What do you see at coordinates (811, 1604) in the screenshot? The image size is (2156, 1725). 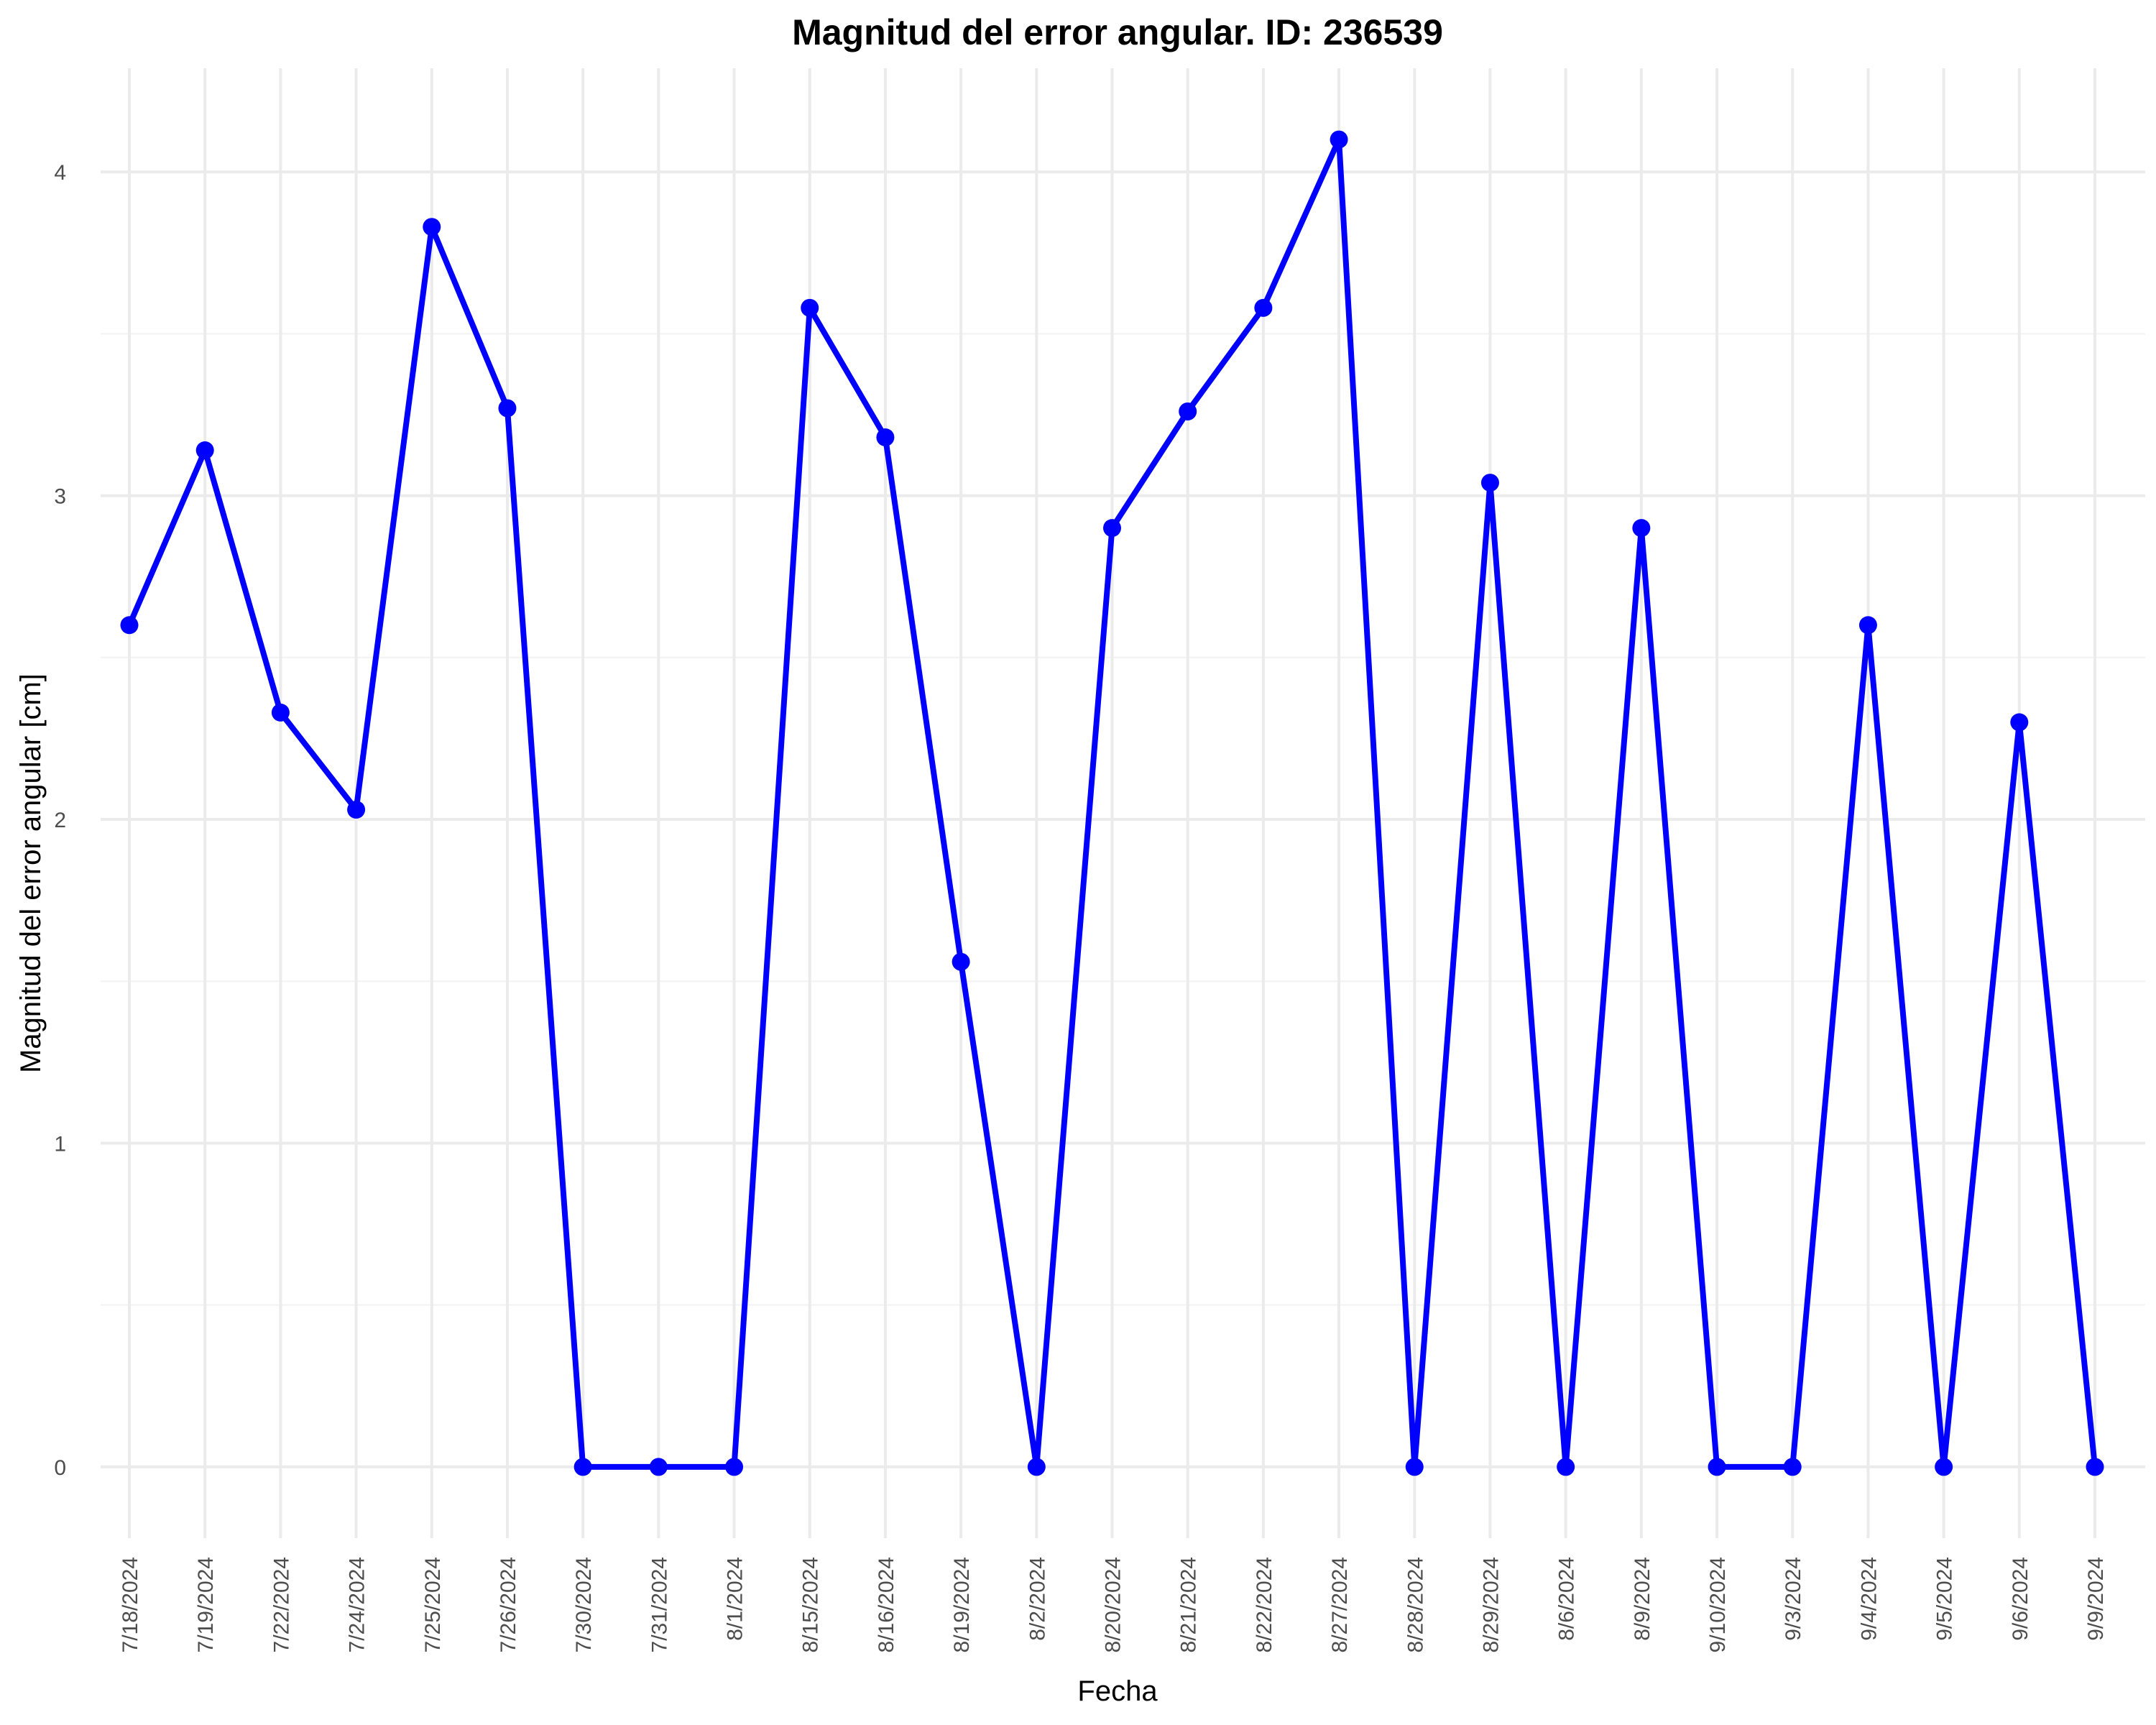 I see `x-tick-label: 8/15/2024` at bounding box center [811, 1604].